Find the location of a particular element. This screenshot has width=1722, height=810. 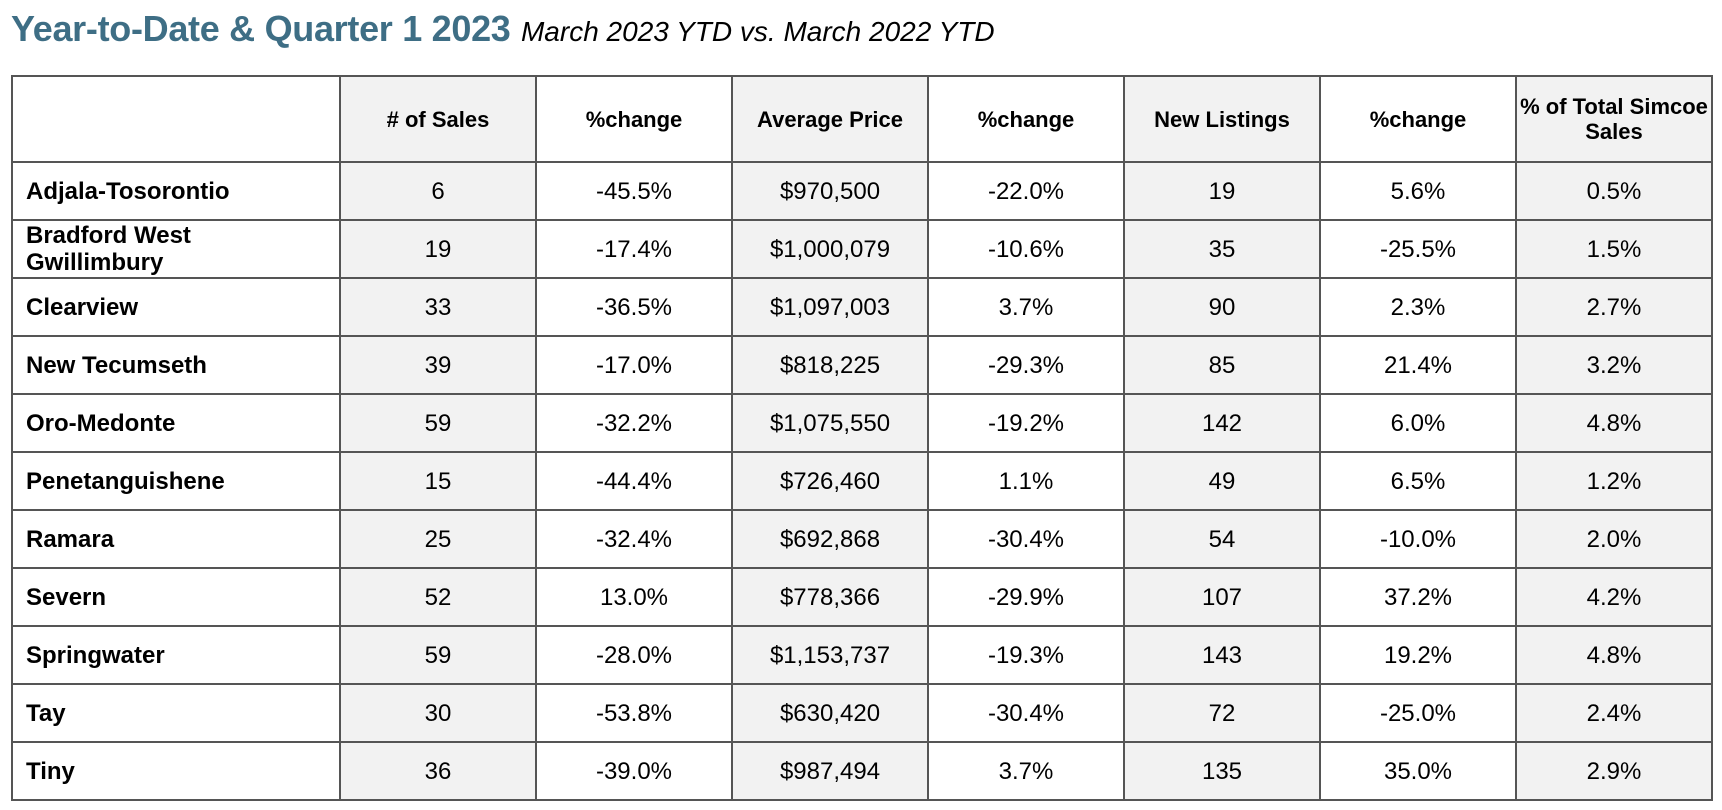

cell-sales-change: -53.8% is located at coordinates (634, 713).